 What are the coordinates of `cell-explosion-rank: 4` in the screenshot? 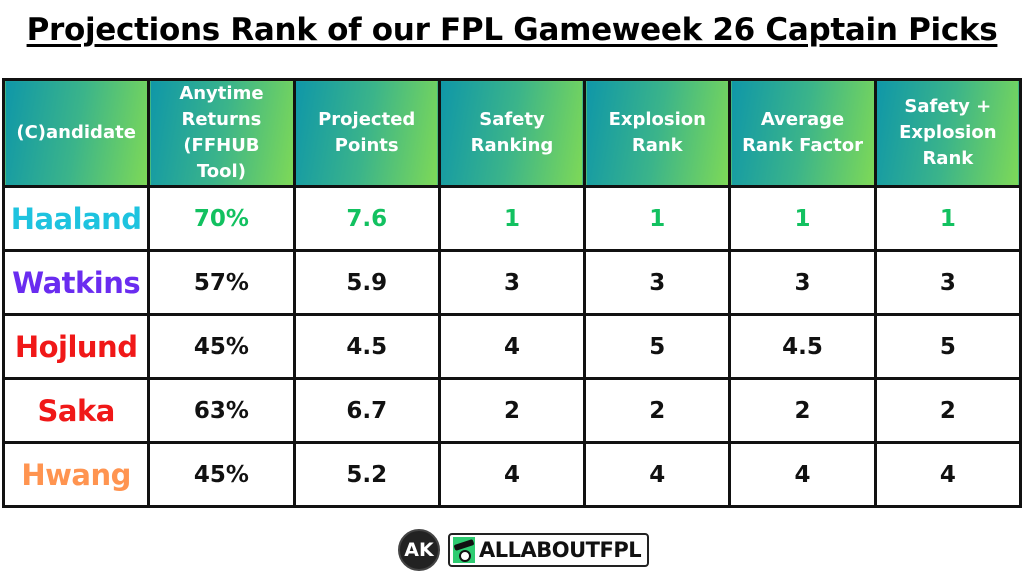 It's located at (657, 474).